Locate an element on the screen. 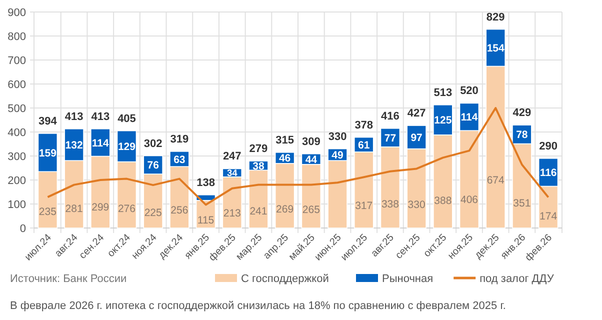  total-label: 513 is located at coordinates (443, 92).